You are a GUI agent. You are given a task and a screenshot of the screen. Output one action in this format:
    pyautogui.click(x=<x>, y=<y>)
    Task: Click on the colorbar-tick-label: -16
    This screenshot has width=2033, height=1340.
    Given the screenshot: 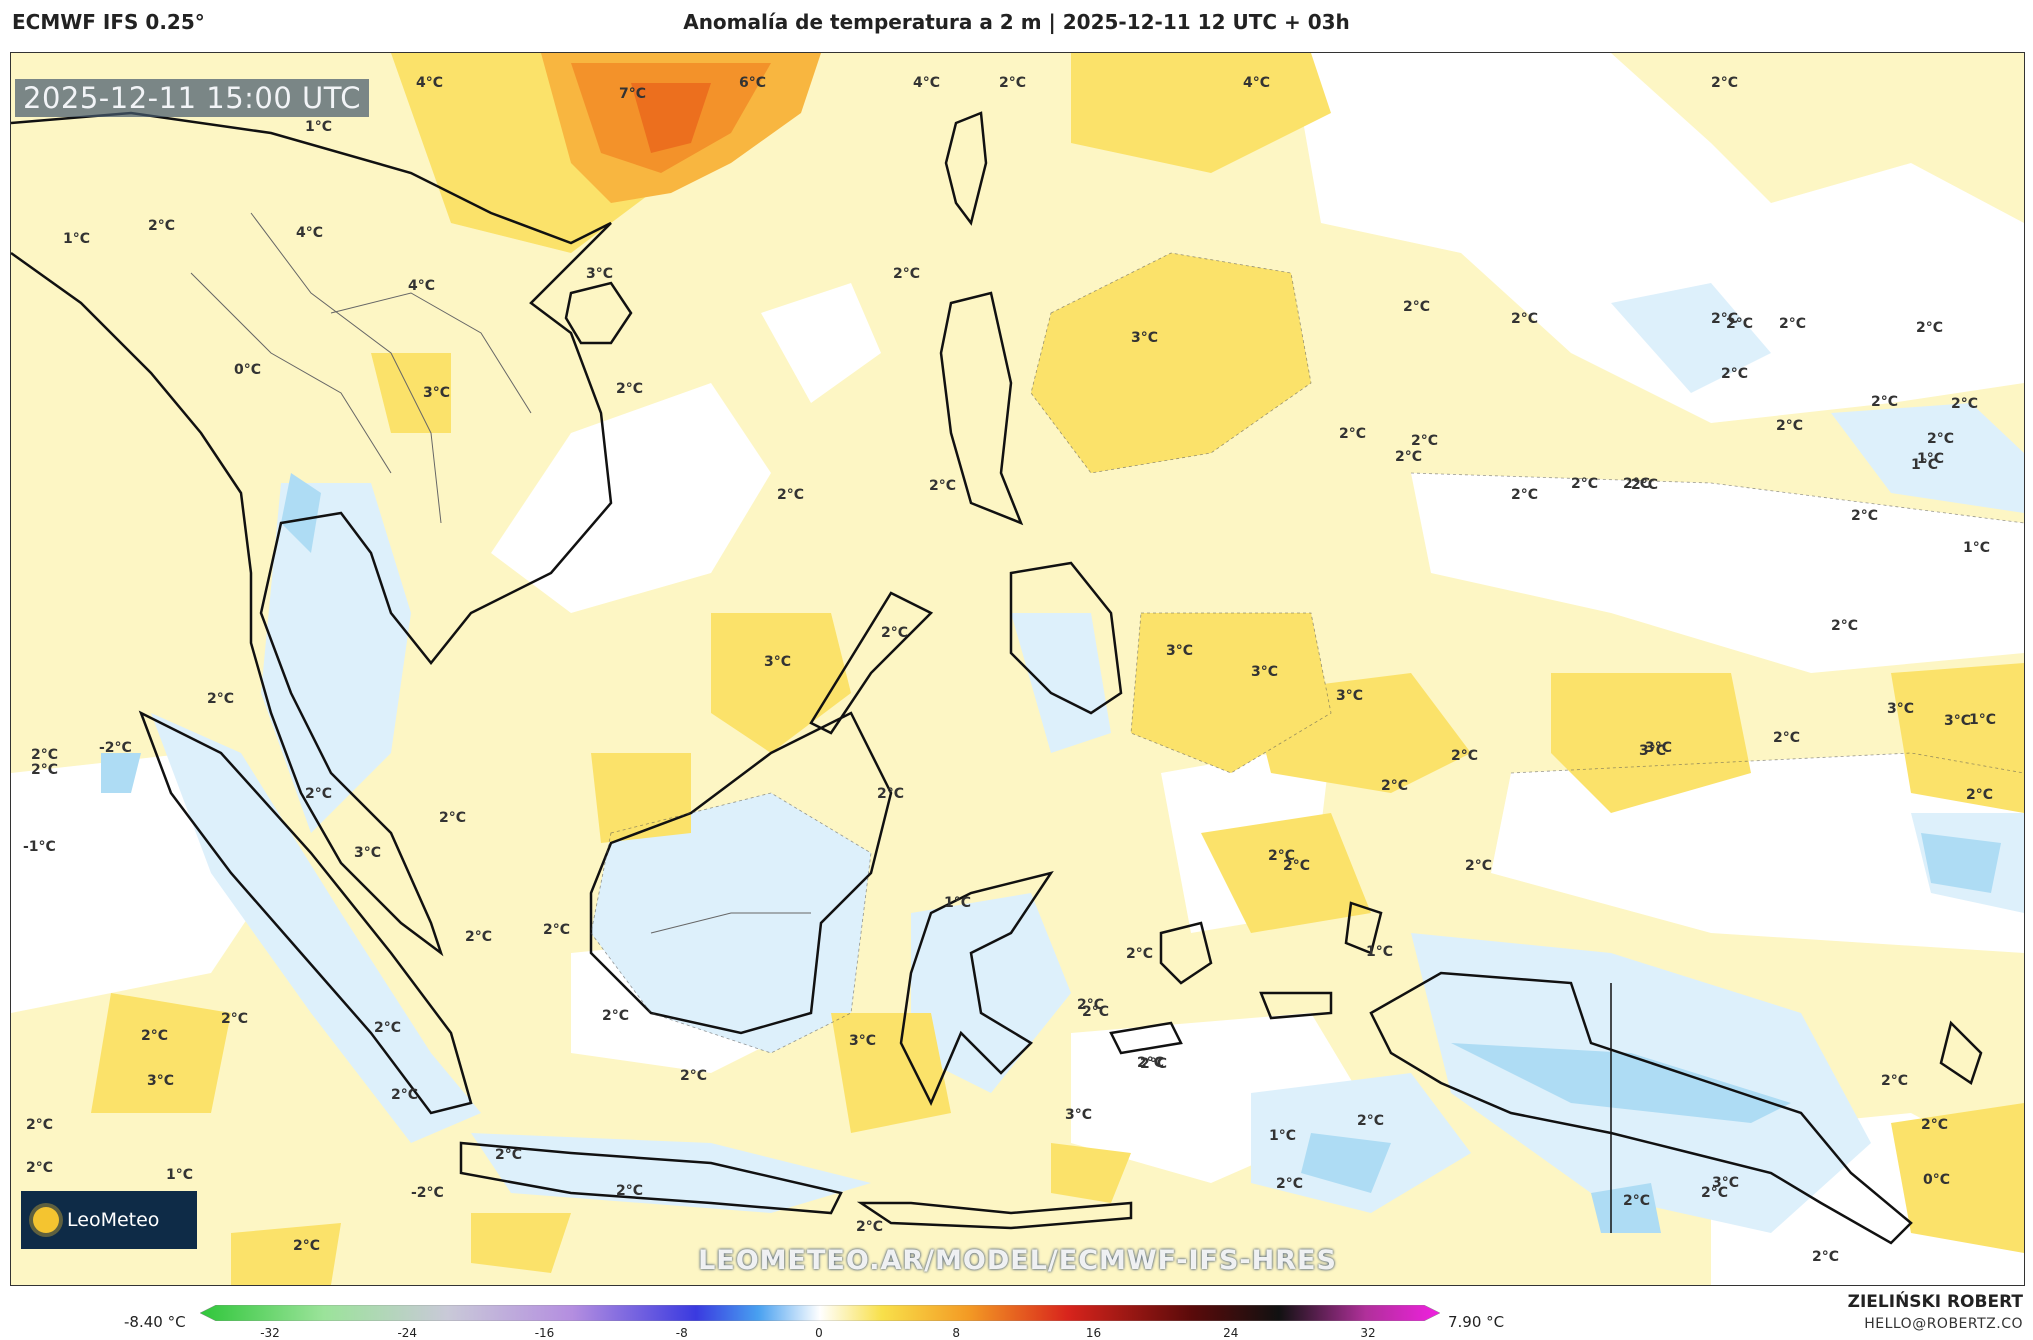 What is the action you would take?
    pyautogui.click(x=544, y=1333)
    